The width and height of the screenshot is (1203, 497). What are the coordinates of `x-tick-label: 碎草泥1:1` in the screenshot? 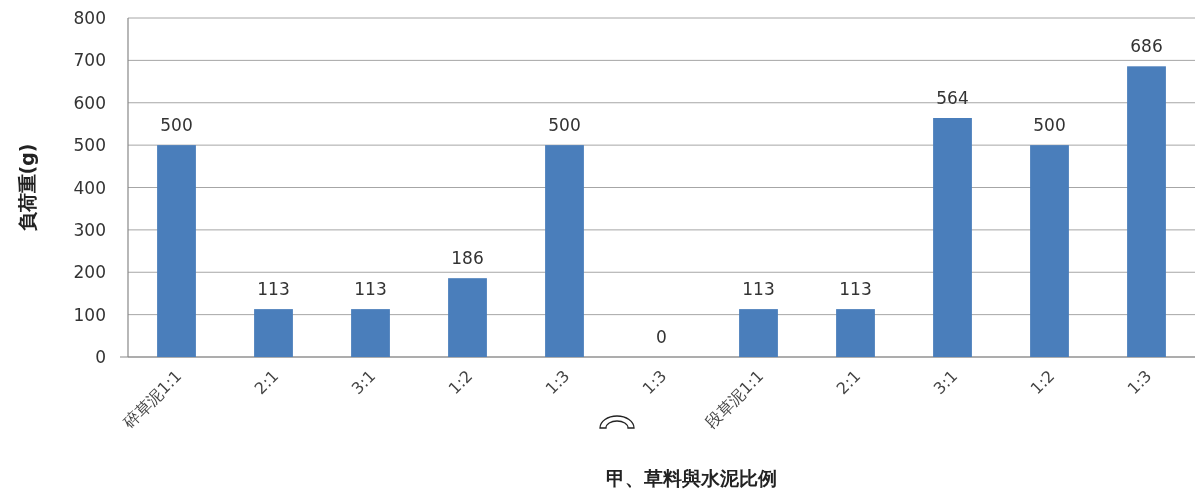 It's located at (152, 399).